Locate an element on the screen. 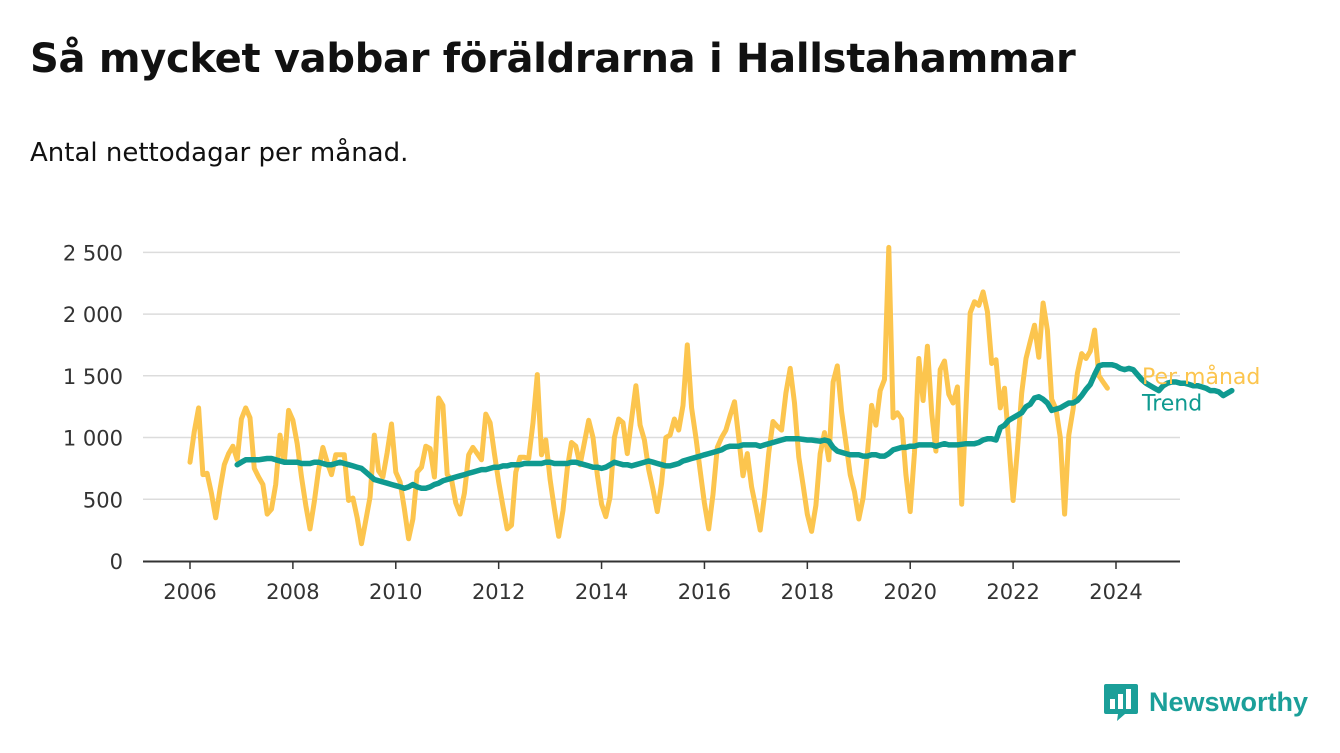 The image size is (1340, 753). x-tick-label: 2016 is located at coordinates (704, 592).